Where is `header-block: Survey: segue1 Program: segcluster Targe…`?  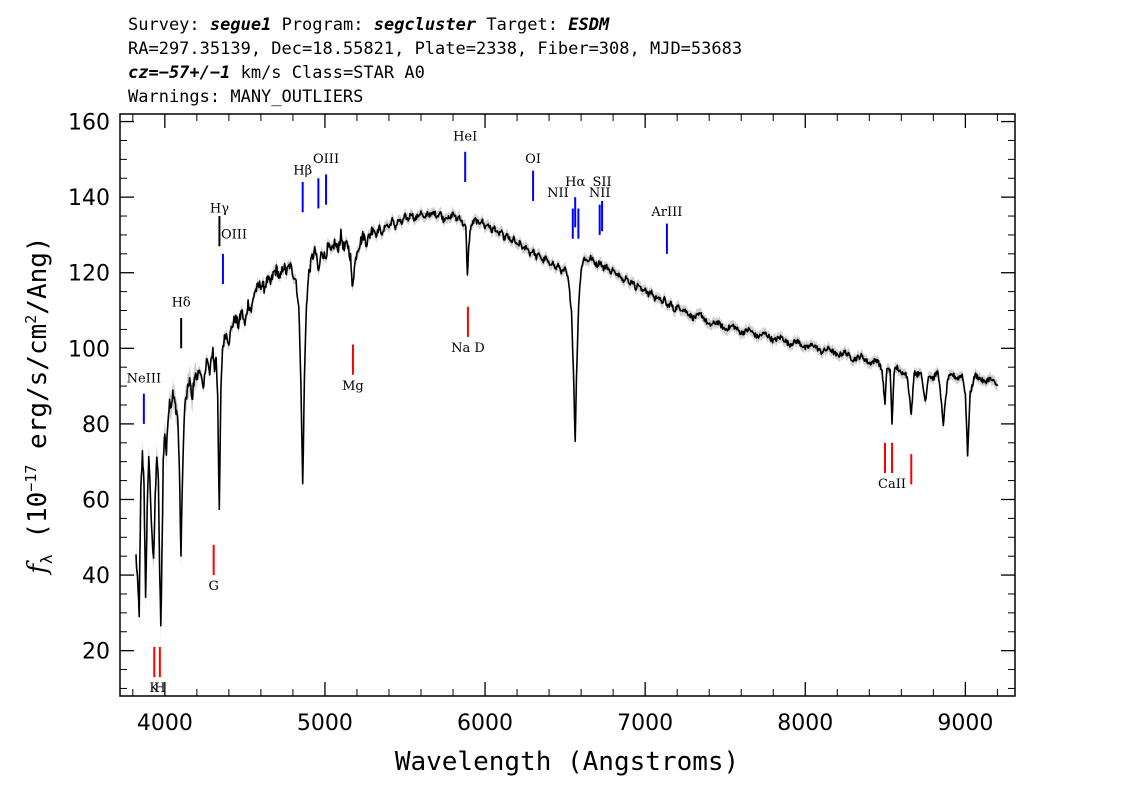 header-block: Survey: segue1 Program: segcluster Targe… is located at coordinates (435, 61).